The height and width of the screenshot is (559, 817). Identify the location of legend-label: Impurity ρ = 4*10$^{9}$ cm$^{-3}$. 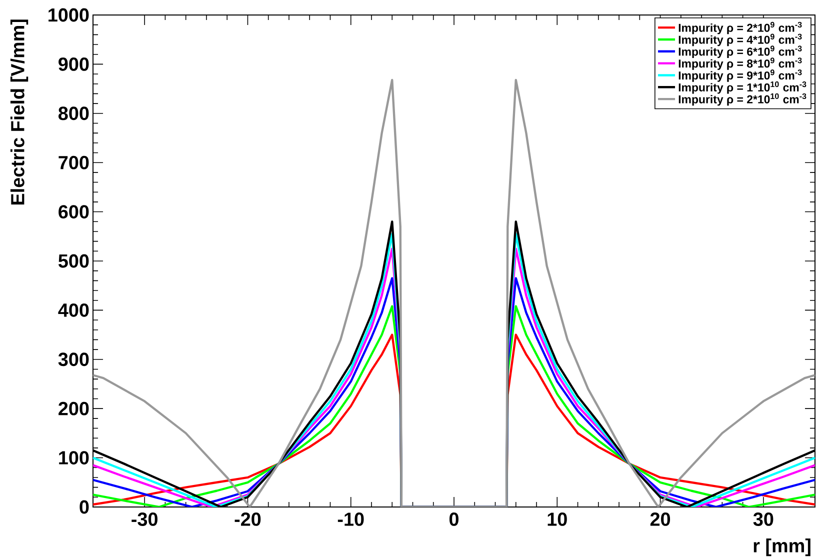
(740, 40).